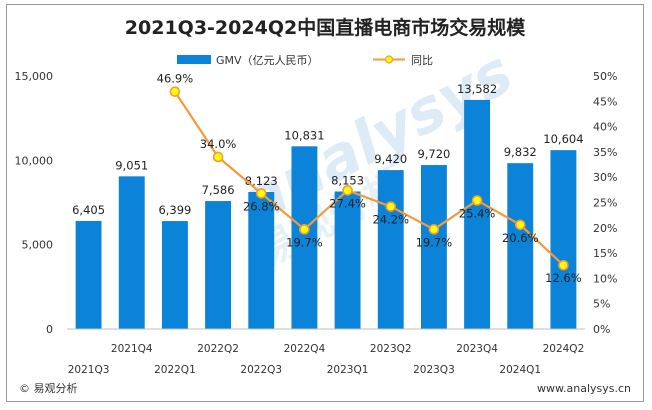 The width and height of the screenshot is (652, 410). What do you see at coordinates (390, 220) in the screenshot?
I see `yoy-value-label: 24.2%` at bounding box center [390, 220].